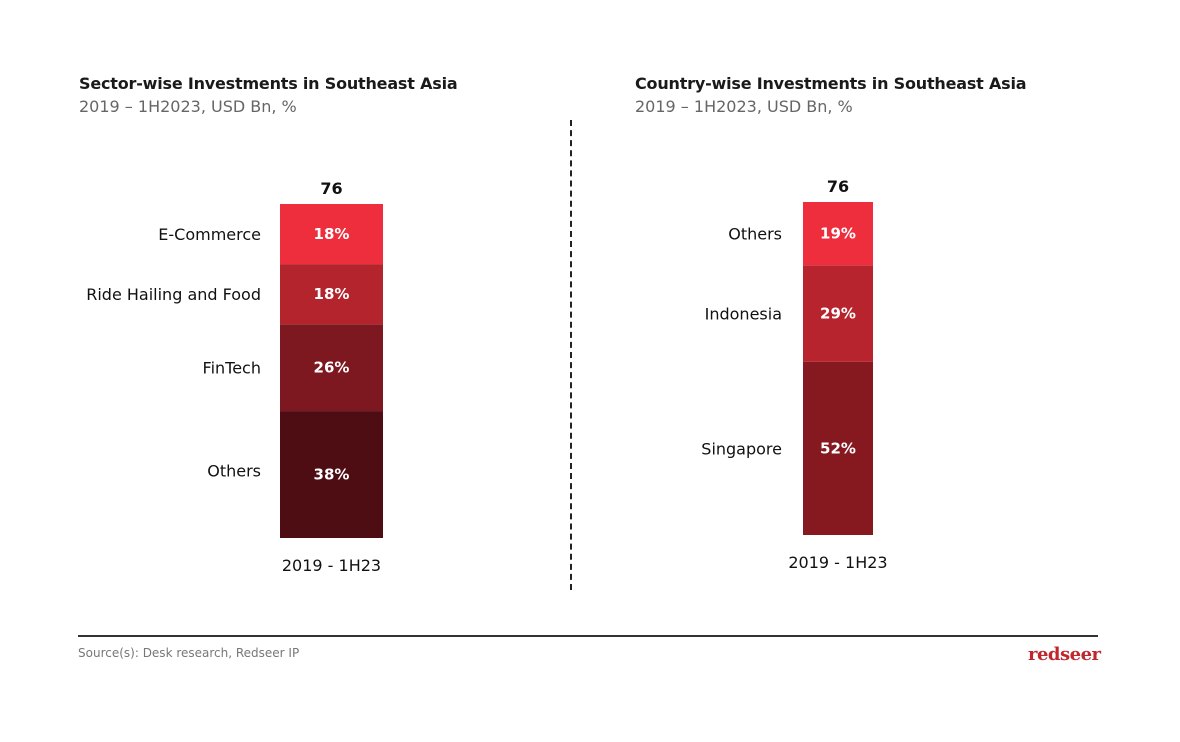 This screenshot has width=1180, height=742. I want to click on bar-segment-indonesia, so click(838, 313).